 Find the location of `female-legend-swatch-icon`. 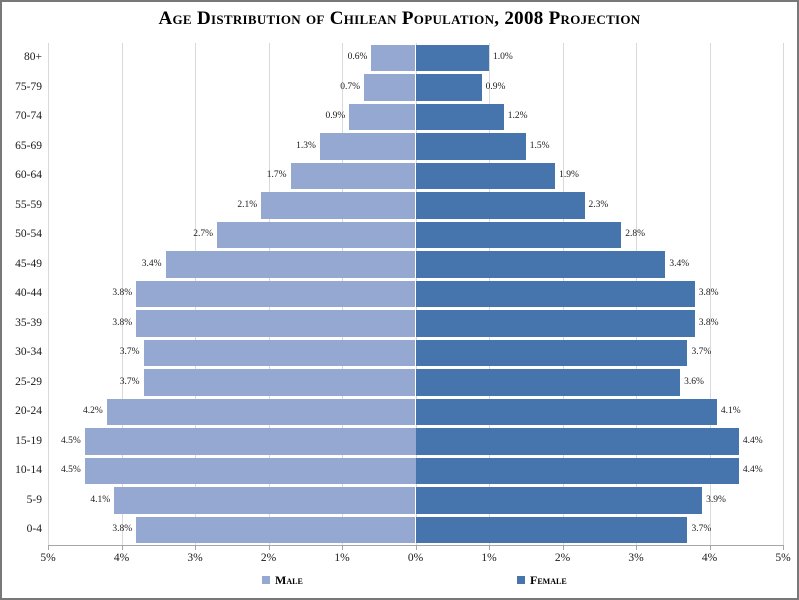

female-legend-swatch-icon is located at coordinates (521, 580).